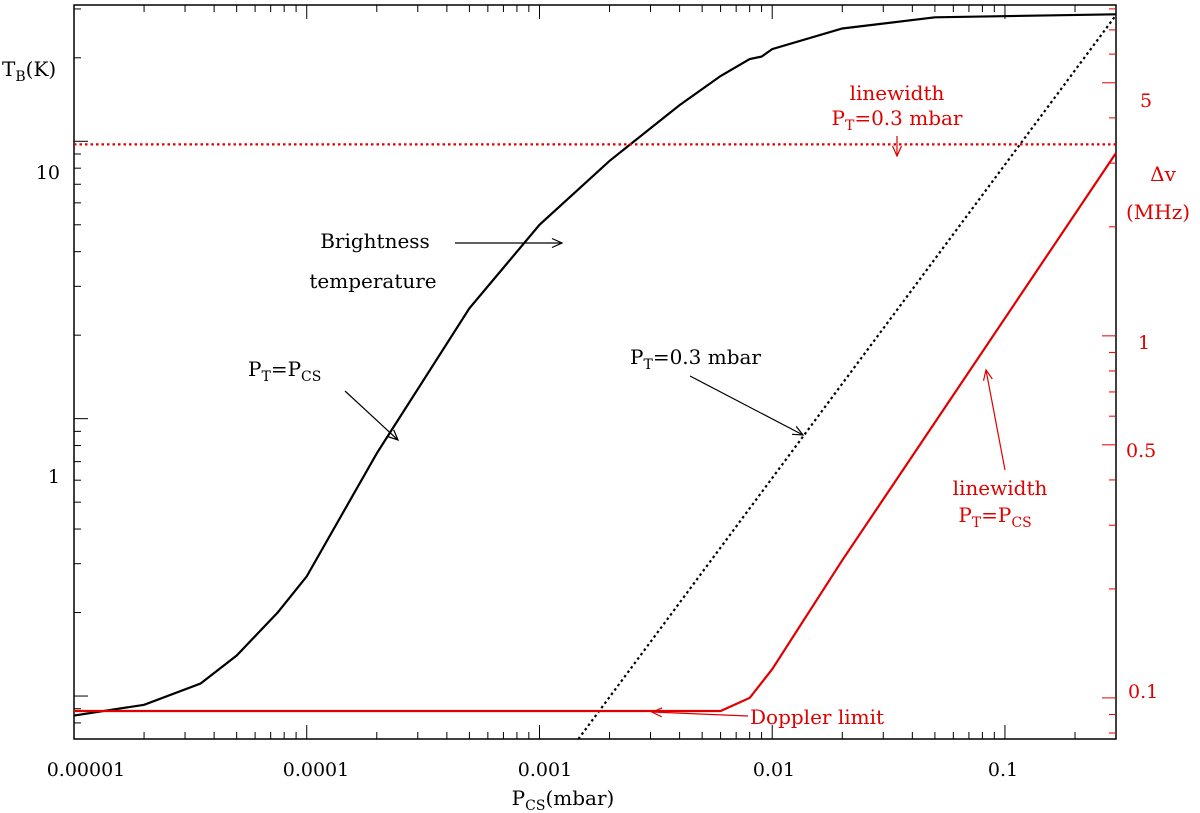 The height and width of the screenshot is (813, 1200). What do you see at coordinates (1003, 770) in the screenshot?
I see `x-tick-label: 0.1` at bounding box center [1003, 770].